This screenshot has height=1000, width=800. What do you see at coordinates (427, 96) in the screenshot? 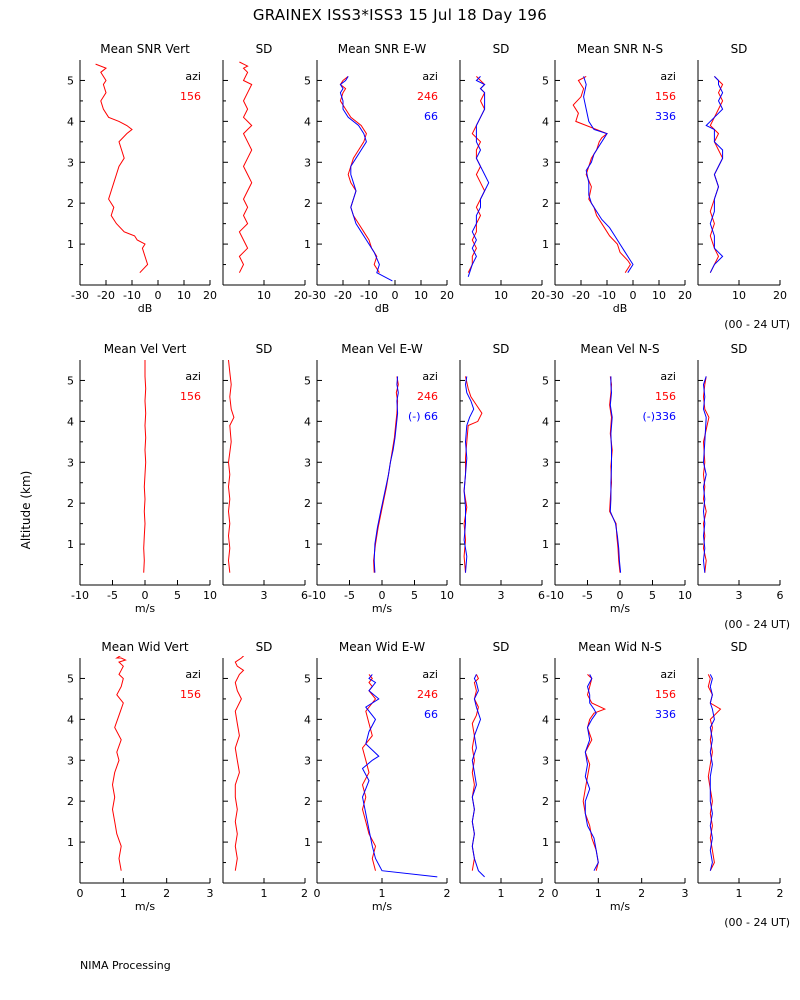
I see `legend-entry: 246` at bounding box center [427, 96].